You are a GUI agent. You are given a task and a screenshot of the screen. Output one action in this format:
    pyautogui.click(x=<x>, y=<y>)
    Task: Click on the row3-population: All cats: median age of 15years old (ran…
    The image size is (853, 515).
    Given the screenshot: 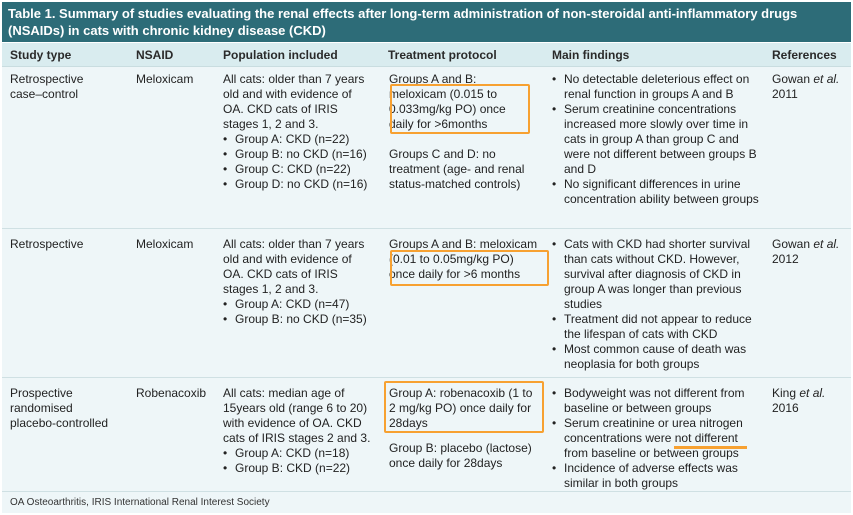 What is the action you would take?
    pyautogui.click(x=299, y=431)
    